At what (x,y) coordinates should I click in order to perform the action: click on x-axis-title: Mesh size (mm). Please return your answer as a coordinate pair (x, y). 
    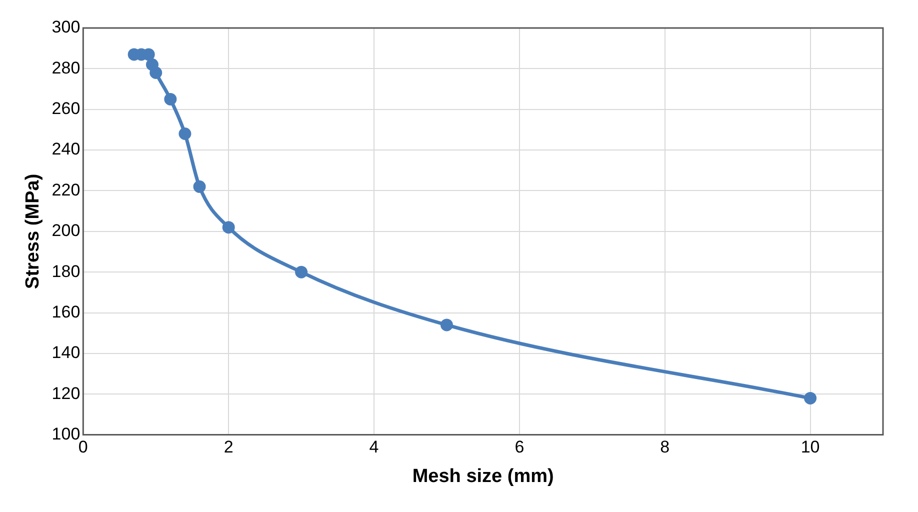
    Looking at the image, I should click on (483, 476).